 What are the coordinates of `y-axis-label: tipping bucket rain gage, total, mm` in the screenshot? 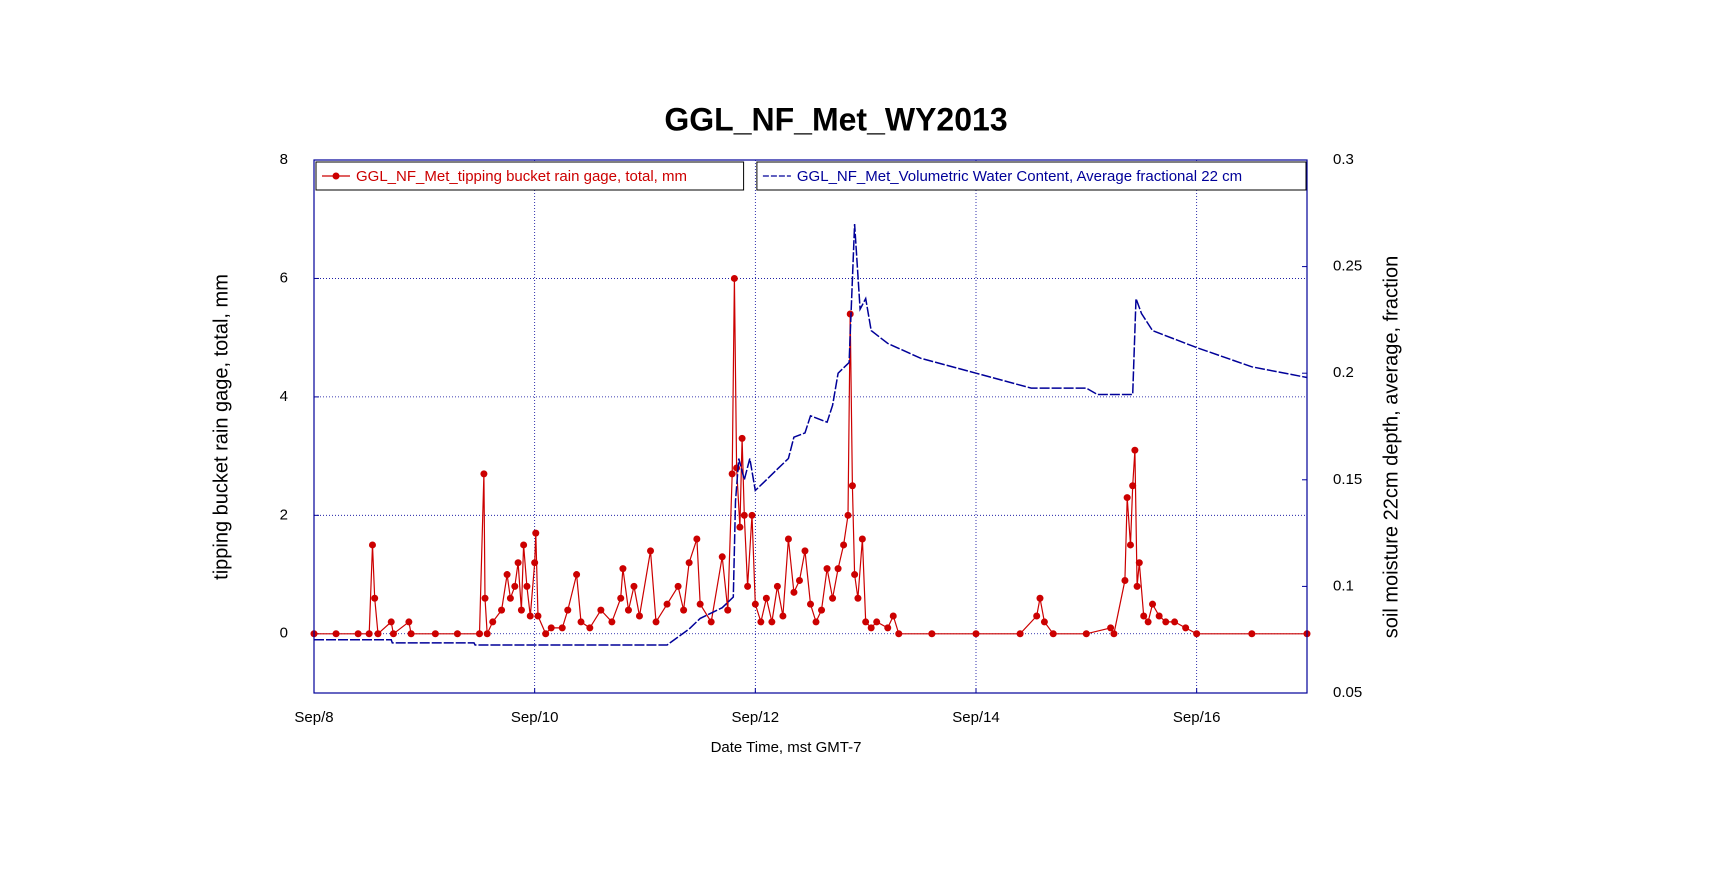 It's located at (221, 427).